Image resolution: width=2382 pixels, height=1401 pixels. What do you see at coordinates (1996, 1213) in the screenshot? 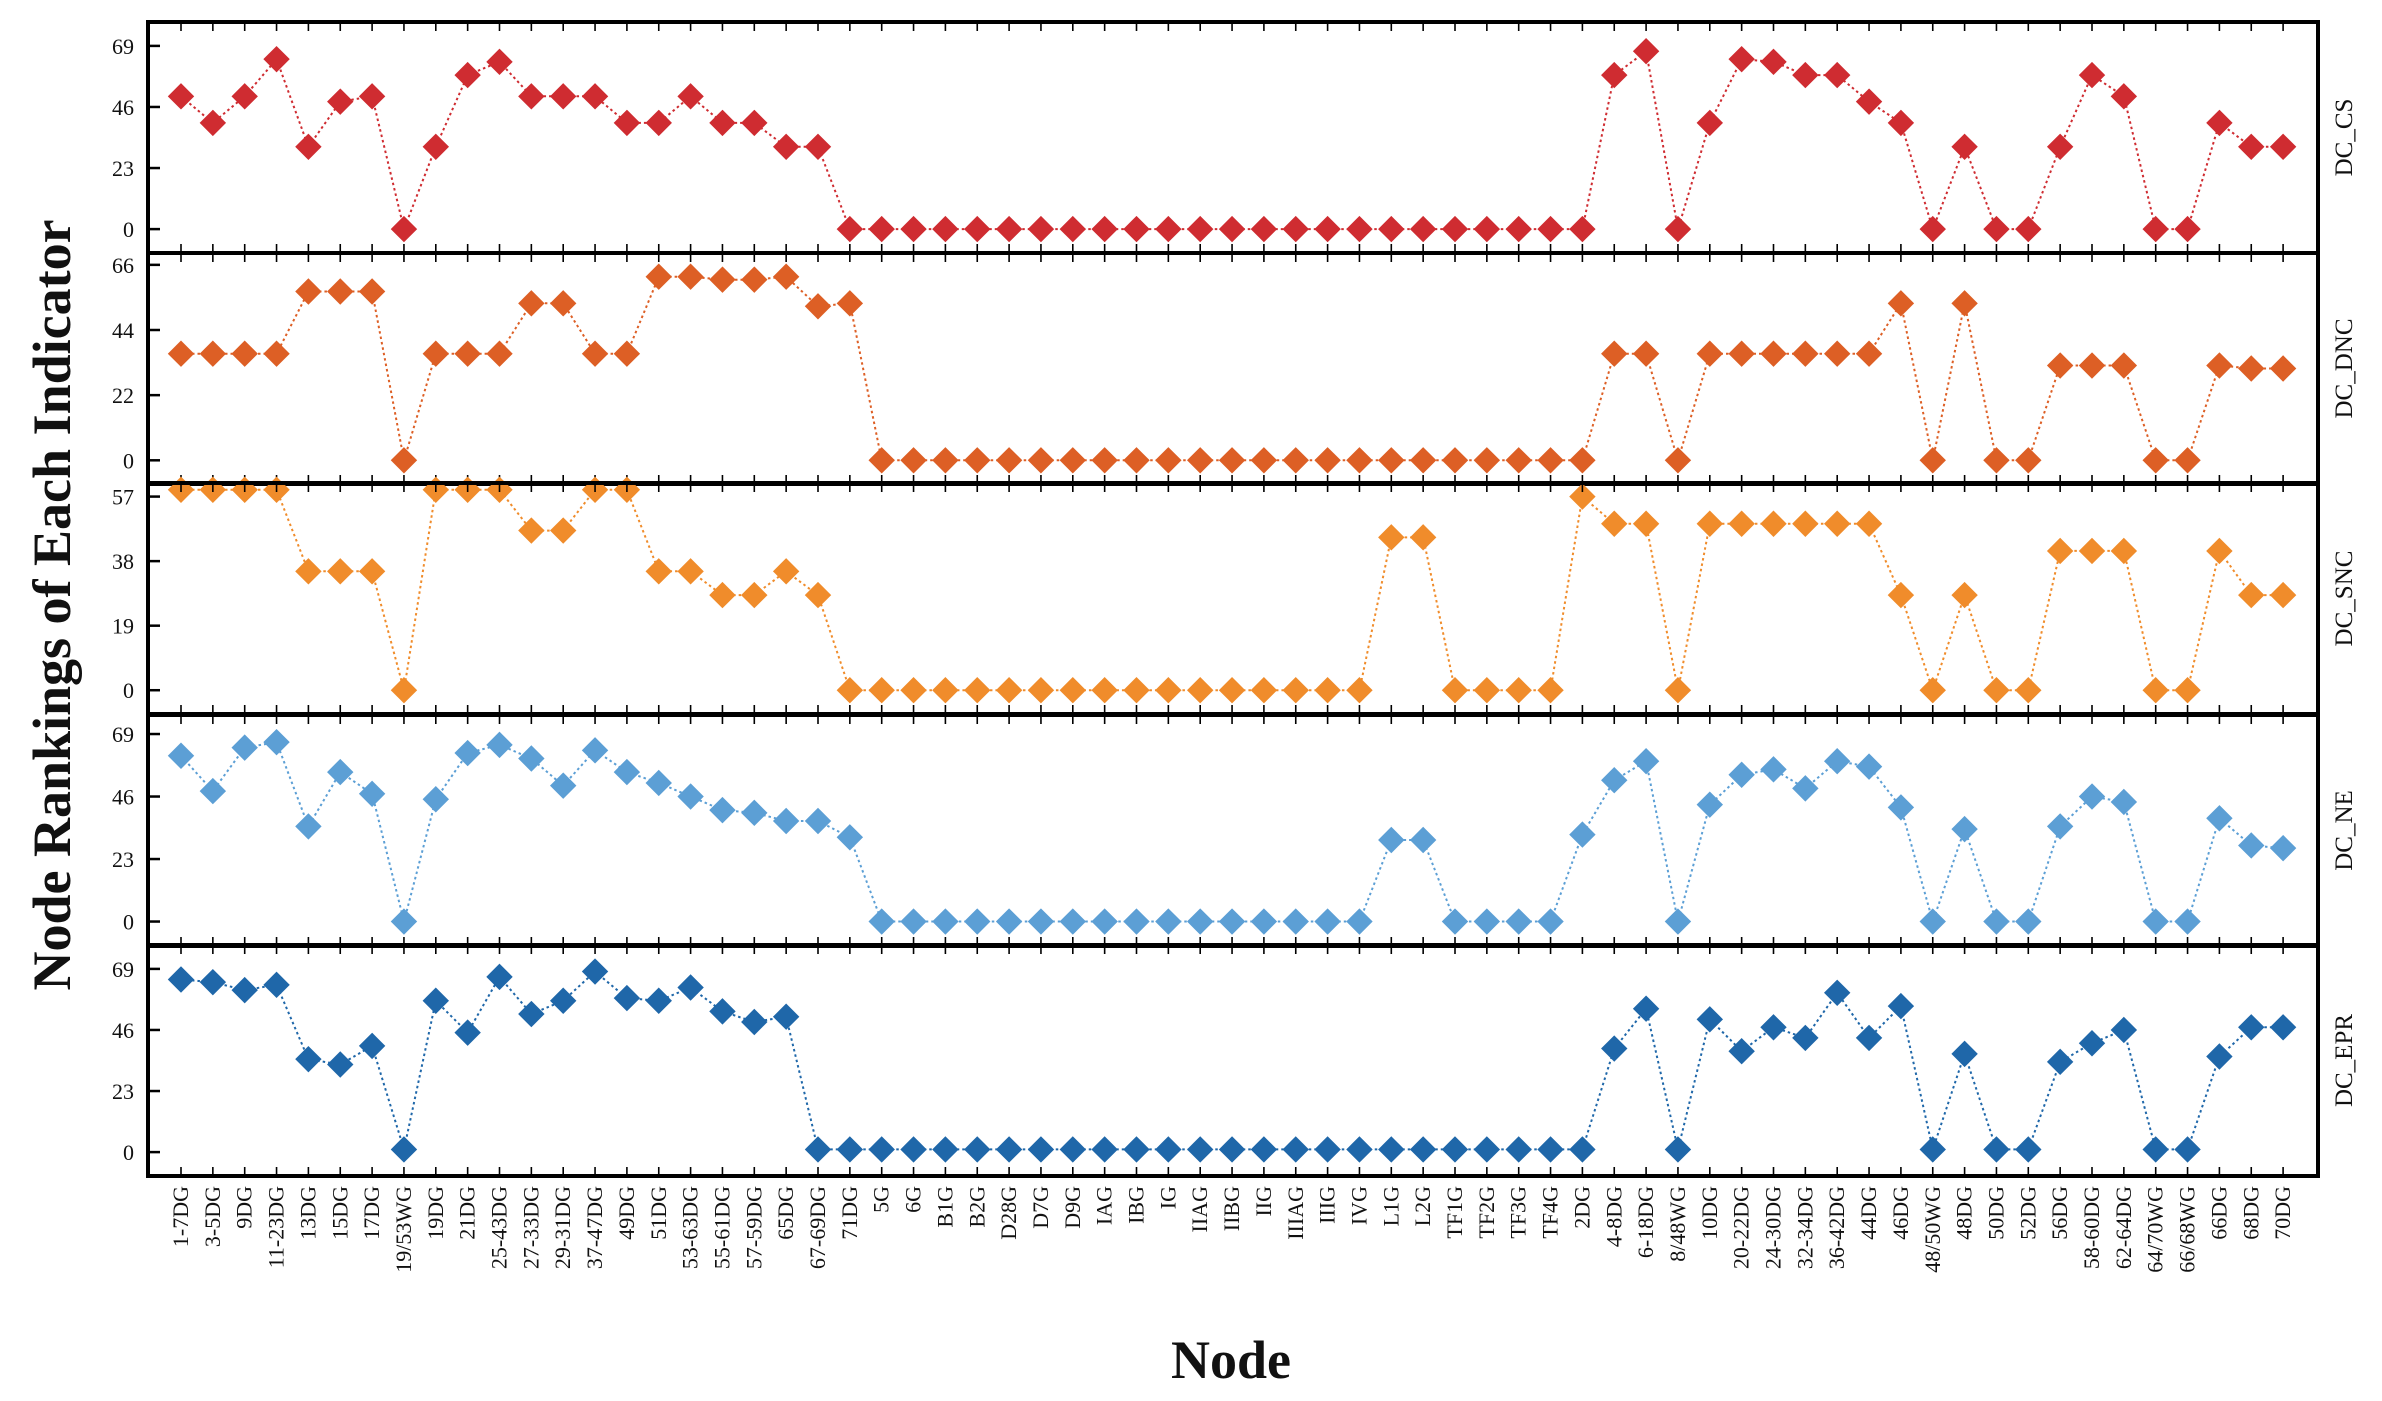
I see `x-tick-label: 50DG` at bounding box center [1996, 1213].